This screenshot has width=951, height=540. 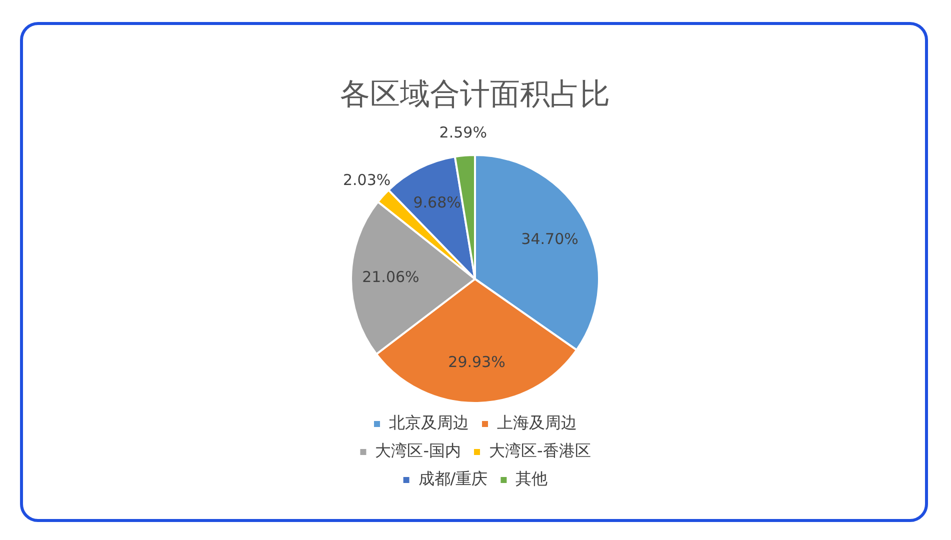 What do you see at coordinates (366, 179) in the screenshot?
I see `data-label: 2.03%` at bounding box center [366, 179].